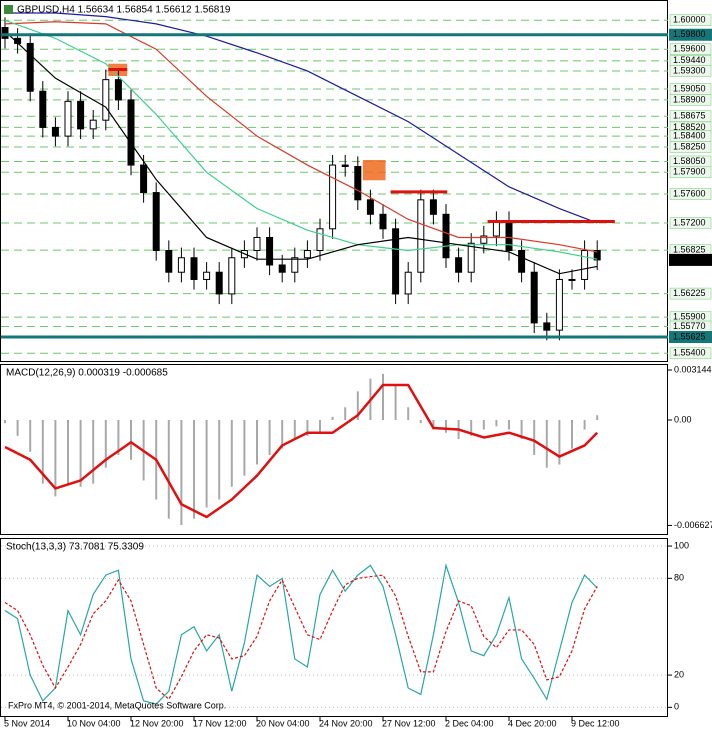 The image size is (712, 732). What do you see at coordinates (689, 135) in the screenshot?
I see `level-label: 1.58400` at bounding box center [689, 135].